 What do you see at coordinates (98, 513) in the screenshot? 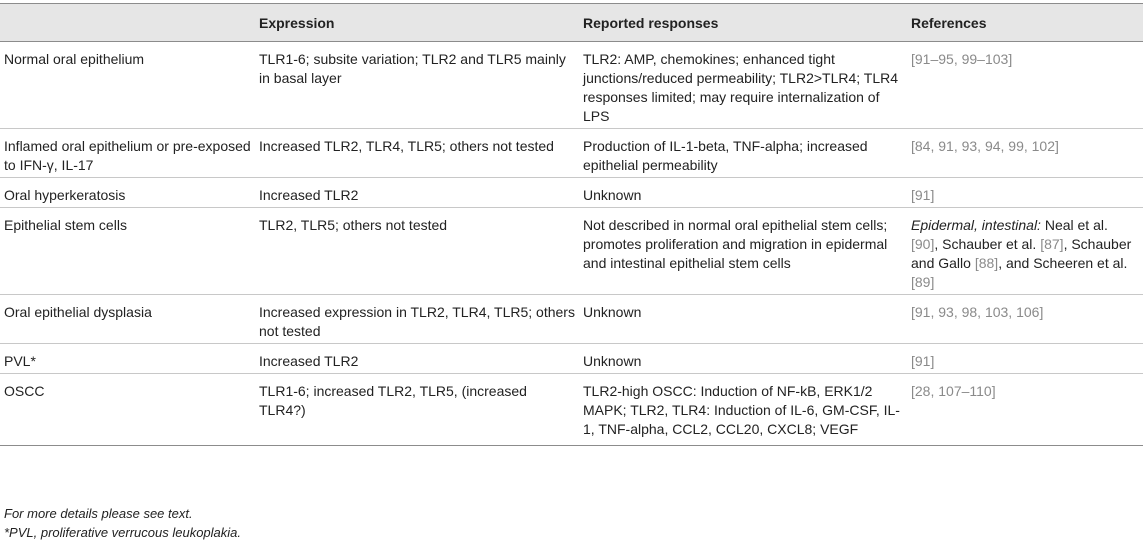
I see `footnote-see-text: For more details please see text.` at bounding box center [98, 513].